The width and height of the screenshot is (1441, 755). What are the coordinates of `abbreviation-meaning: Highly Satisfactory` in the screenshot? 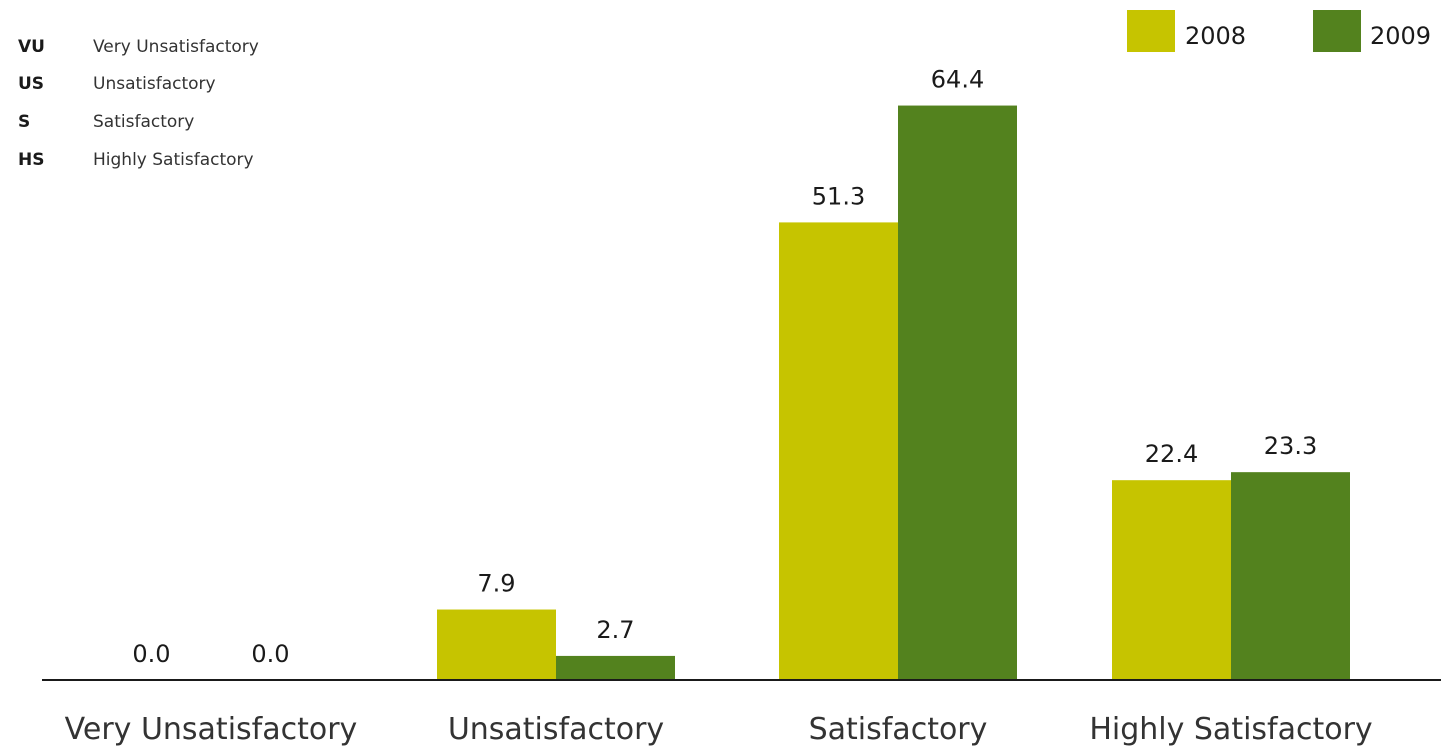 It's located at (173, 160).